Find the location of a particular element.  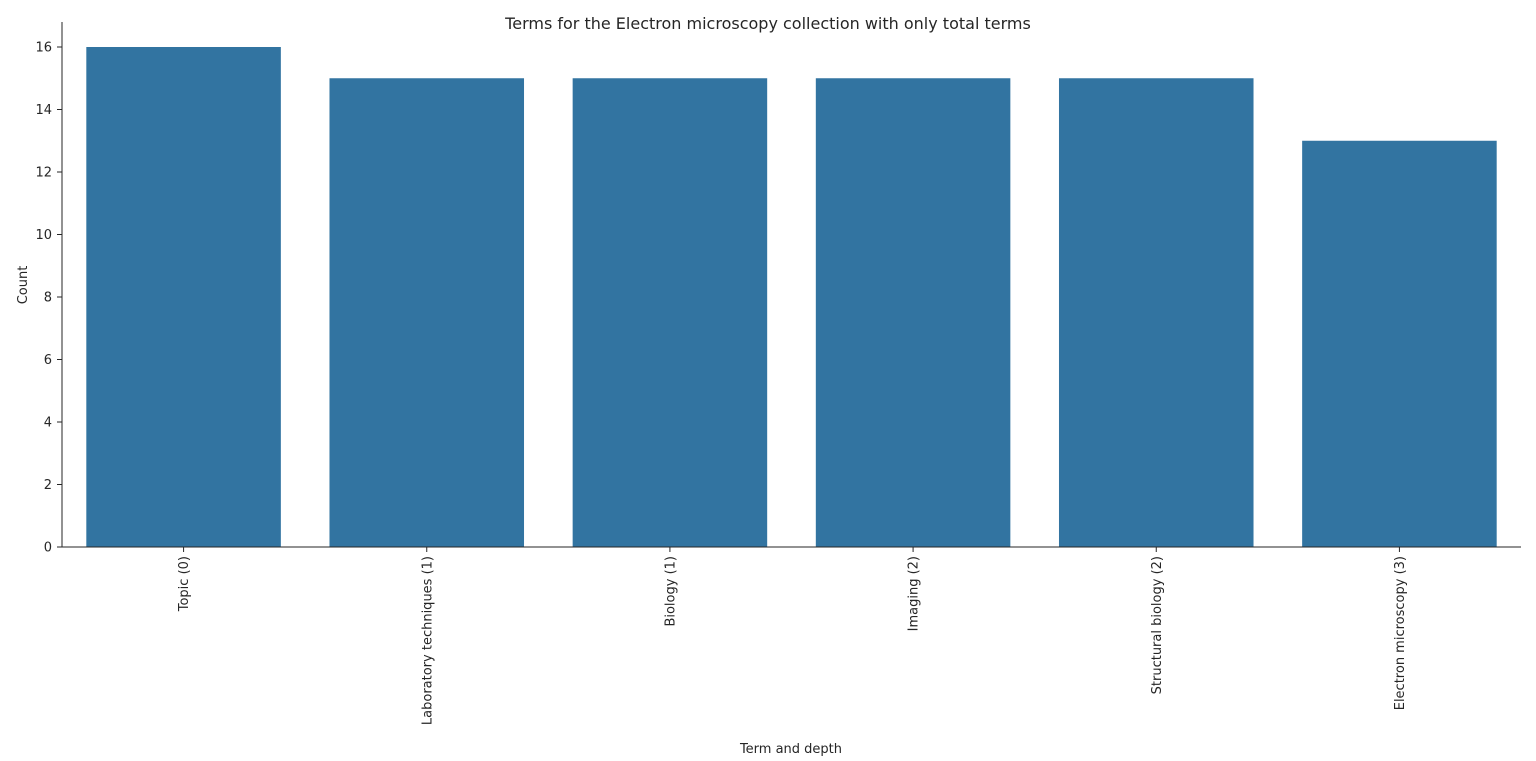

x-tick-label: Topic (0) is located at coordinates (184, 584).